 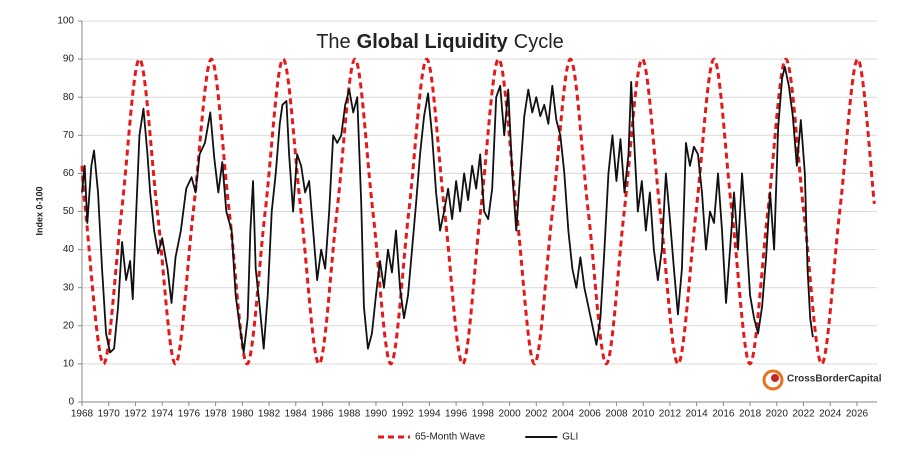 I want to click on logo-icon, so click(x=773, y=380).